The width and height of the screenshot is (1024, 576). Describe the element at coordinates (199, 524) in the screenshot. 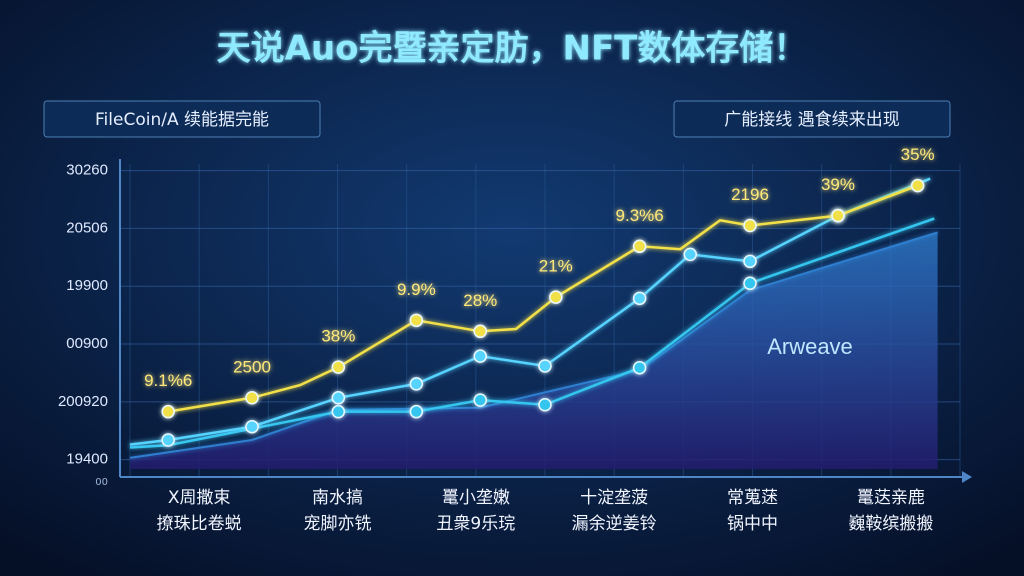

I see `x-tick-label: 撩珠比卷蜕` at that location.